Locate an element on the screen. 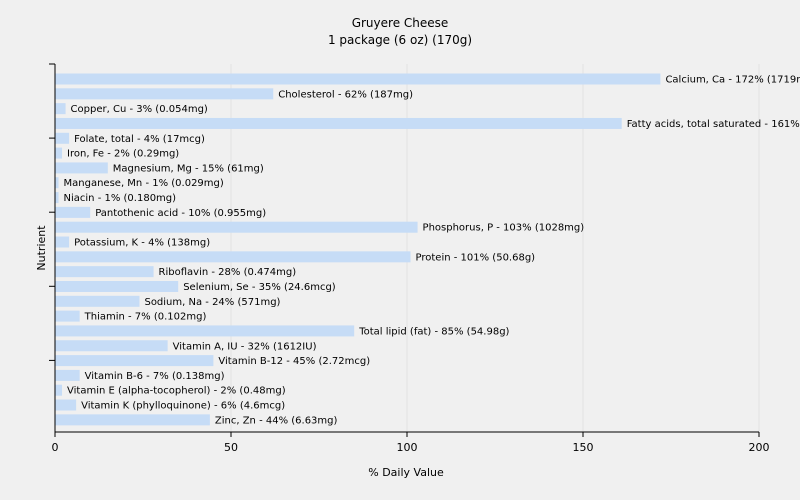 The width and height of the screenshot is (800, 500). bar-label: Iron, Fe - 2% (0.29mg) is located at coordinates (123, 154).